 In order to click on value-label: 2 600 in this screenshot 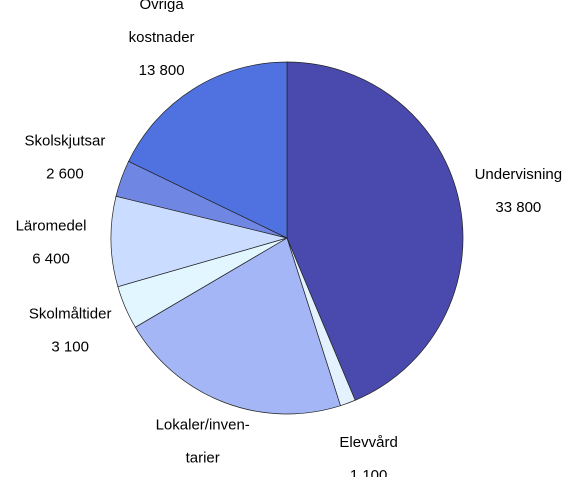, I will do `click(65, 174)`.